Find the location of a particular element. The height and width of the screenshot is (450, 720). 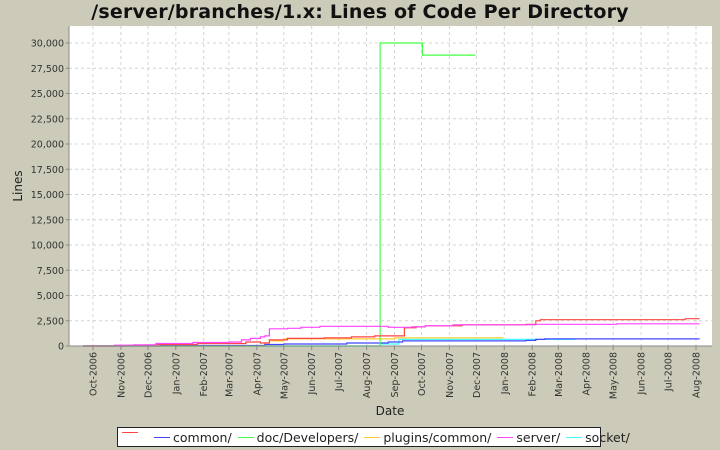

x-tick-label: Jul-2007 is located at coordinates (339, 372).